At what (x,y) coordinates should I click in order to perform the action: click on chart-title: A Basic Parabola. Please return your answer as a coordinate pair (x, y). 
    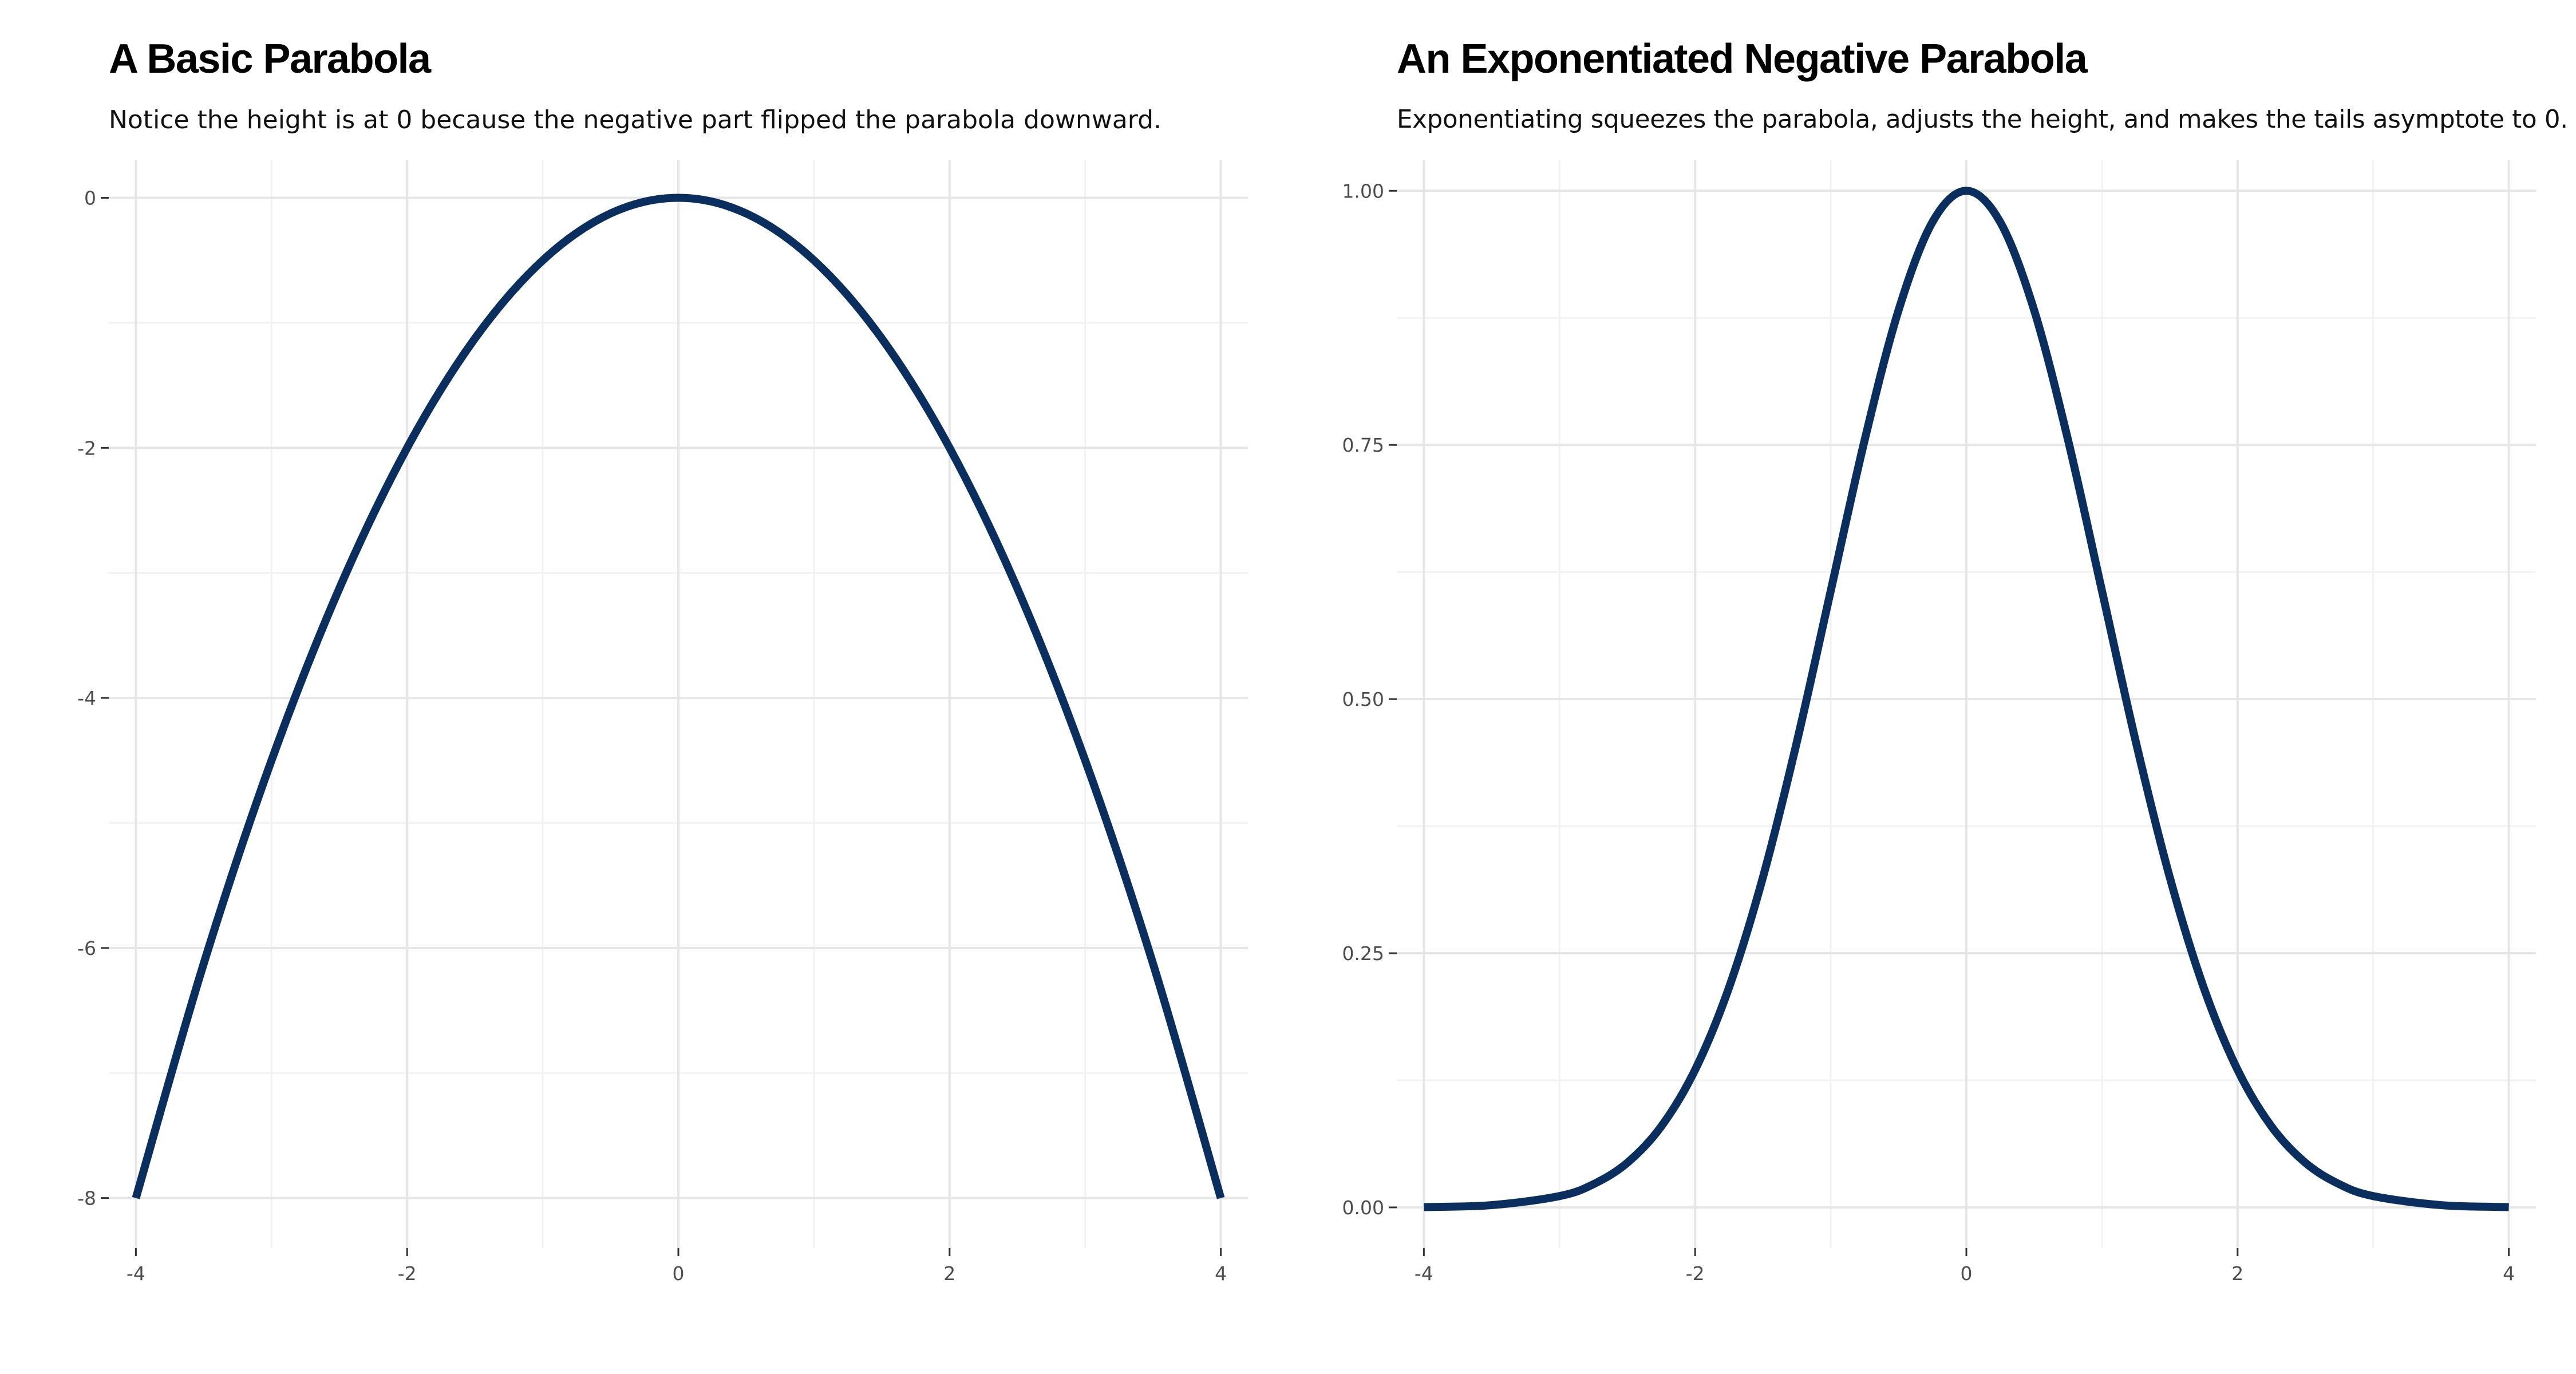
    Looking at the image, I should click on (270, 59).